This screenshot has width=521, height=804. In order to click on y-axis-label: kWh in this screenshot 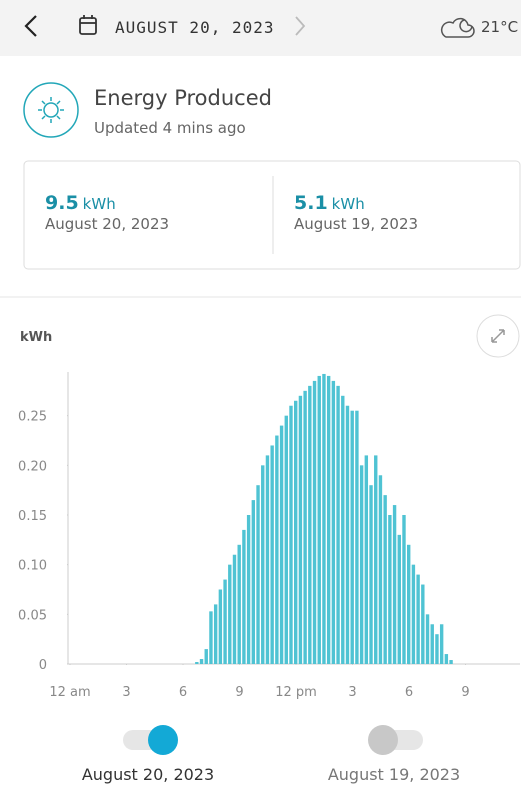, I will do `click(36, 337)`.